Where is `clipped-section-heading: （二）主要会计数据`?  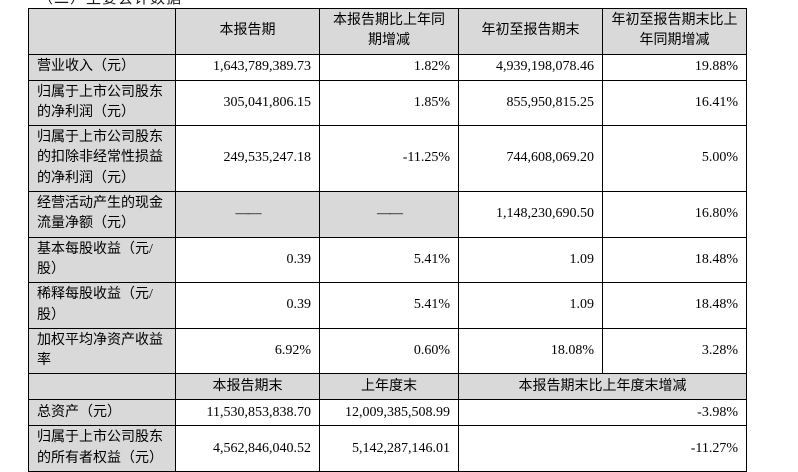
clipped-section-heading: （二）主要会计数据 is located at coordinates (188, 2).